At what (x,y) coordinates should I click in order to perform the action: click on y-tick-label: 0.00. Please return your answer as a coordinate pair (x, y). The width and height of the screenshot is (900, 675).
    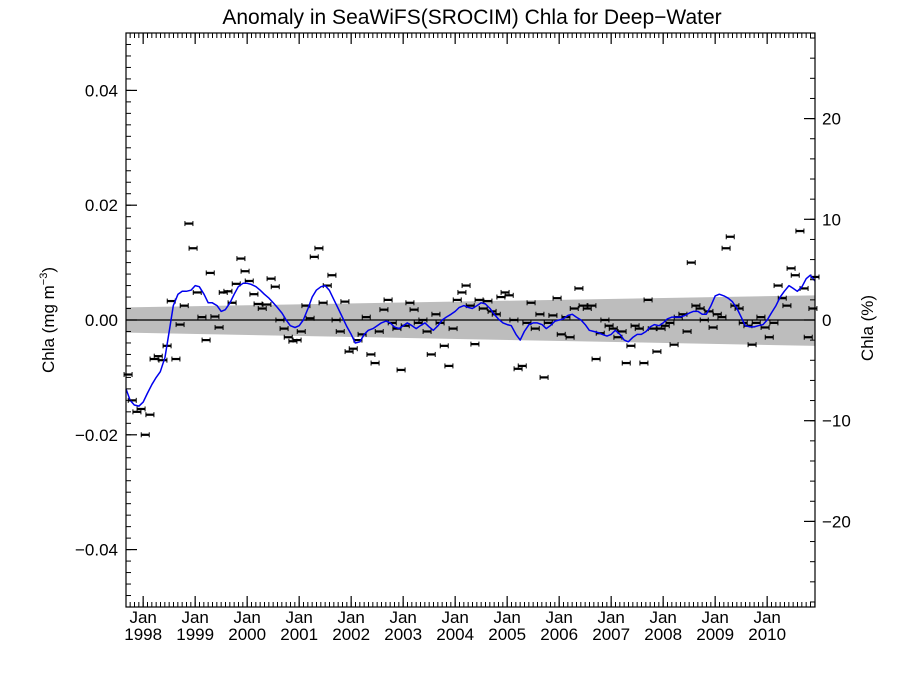
    Looking at the image, I should click on (101, 320).